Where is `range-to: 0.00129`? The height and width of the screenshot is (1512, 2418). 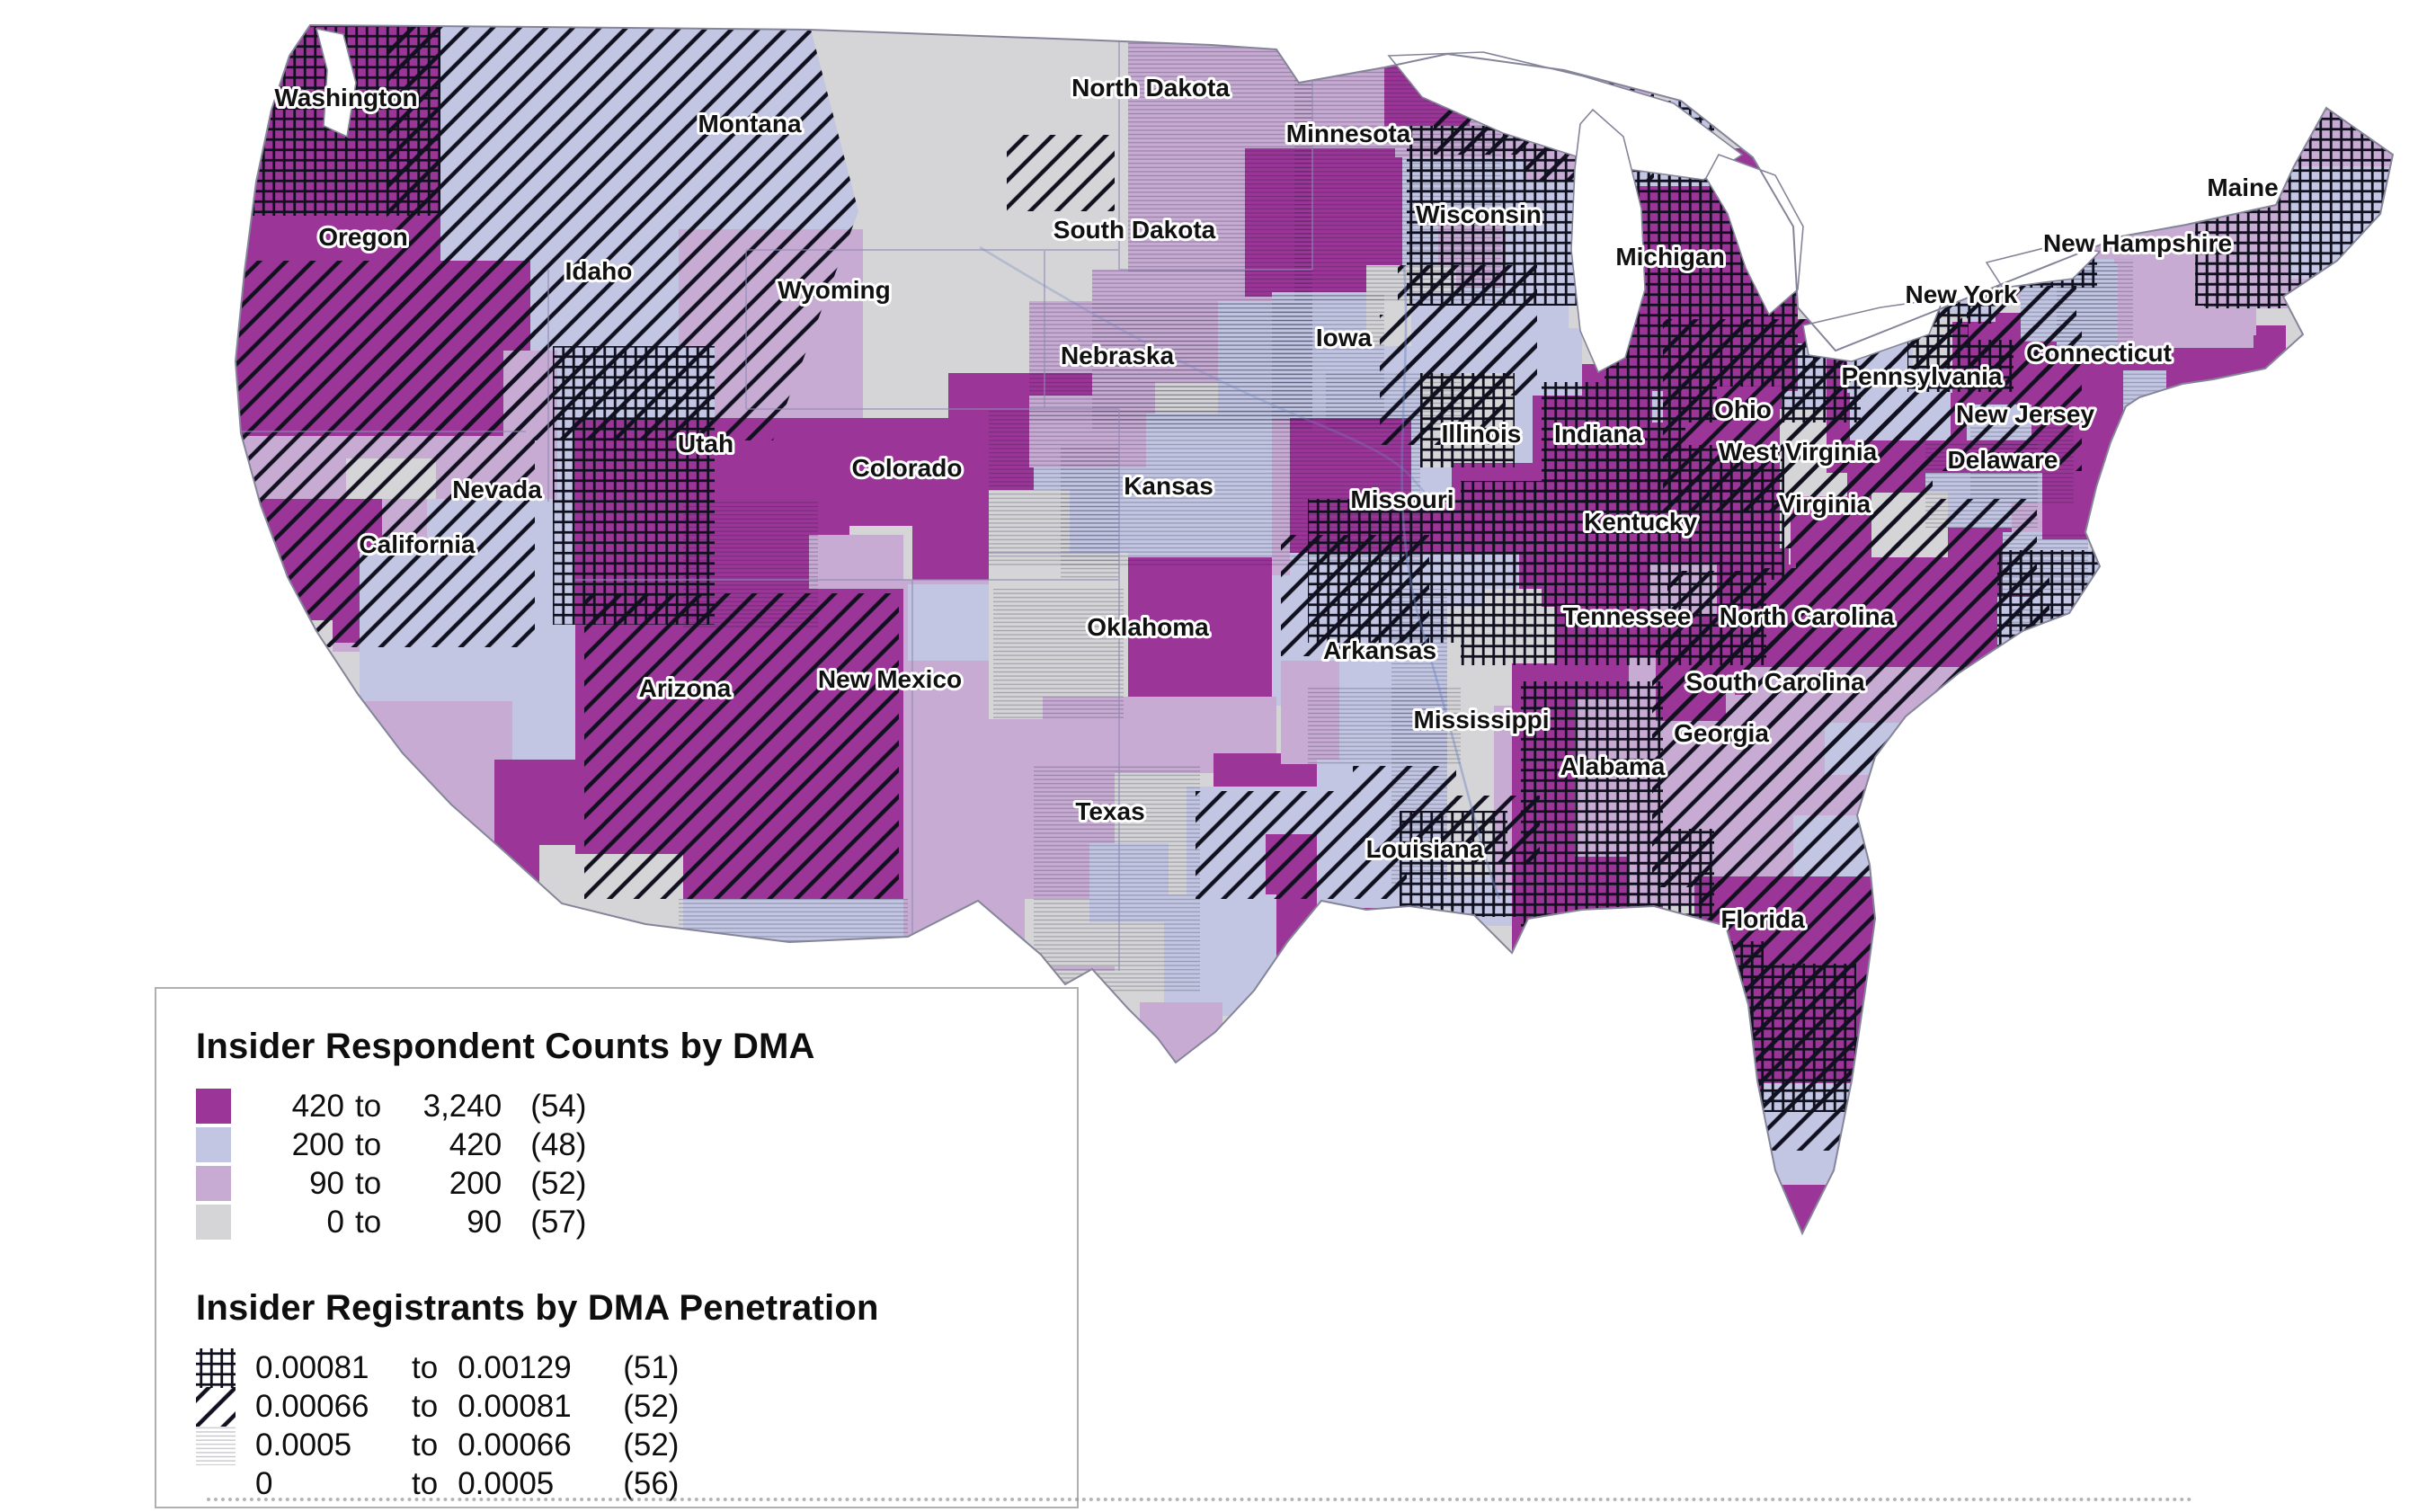
range-to: 0.00129 is located at coordinates (515, 1367).